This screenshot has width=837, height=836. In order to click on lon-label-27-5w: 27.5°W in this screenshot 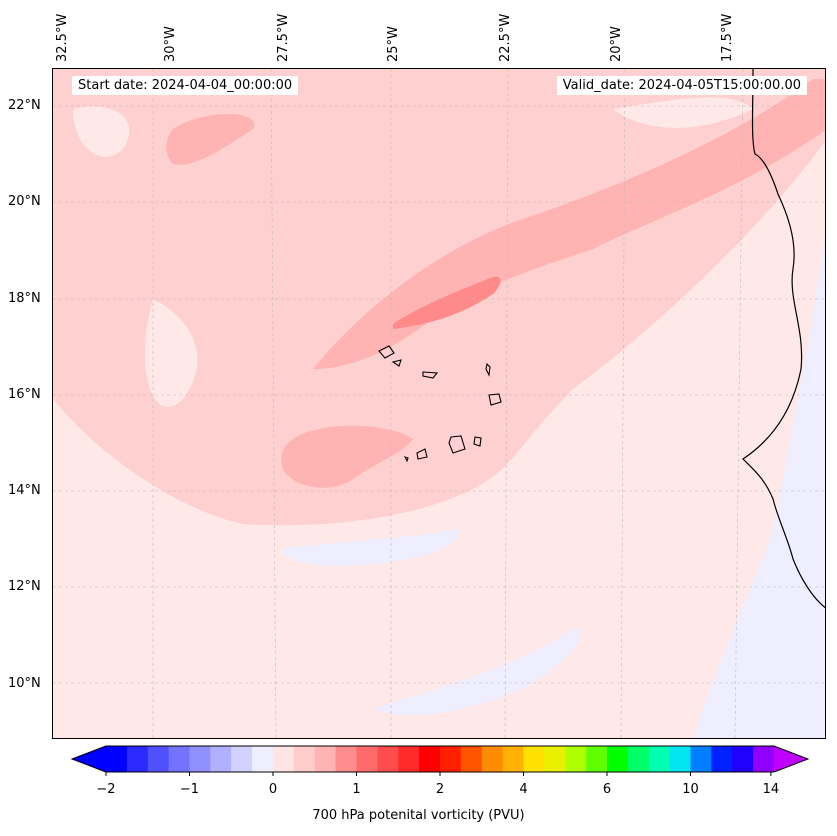, I will do `click(283, 37)`.